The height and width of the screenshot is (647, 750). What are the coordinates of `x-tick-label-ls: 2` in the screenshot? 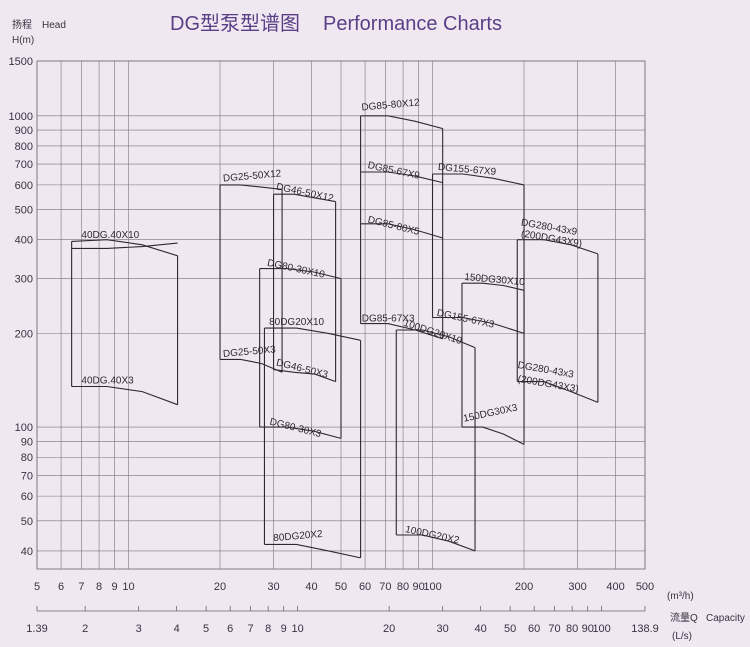 It's located at (85, 629).